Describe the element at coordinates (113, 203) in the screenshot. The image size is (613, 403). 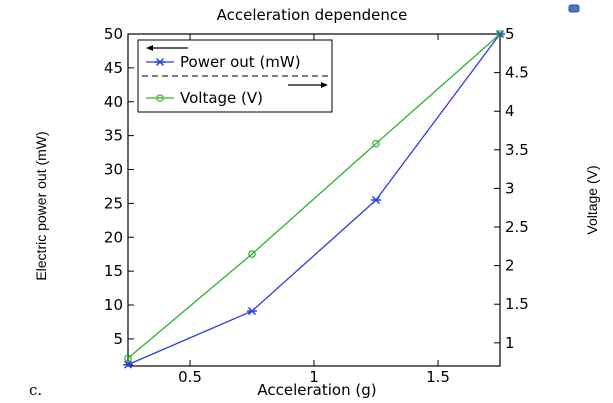
I see `y-left-tick-label: 25` at that location.